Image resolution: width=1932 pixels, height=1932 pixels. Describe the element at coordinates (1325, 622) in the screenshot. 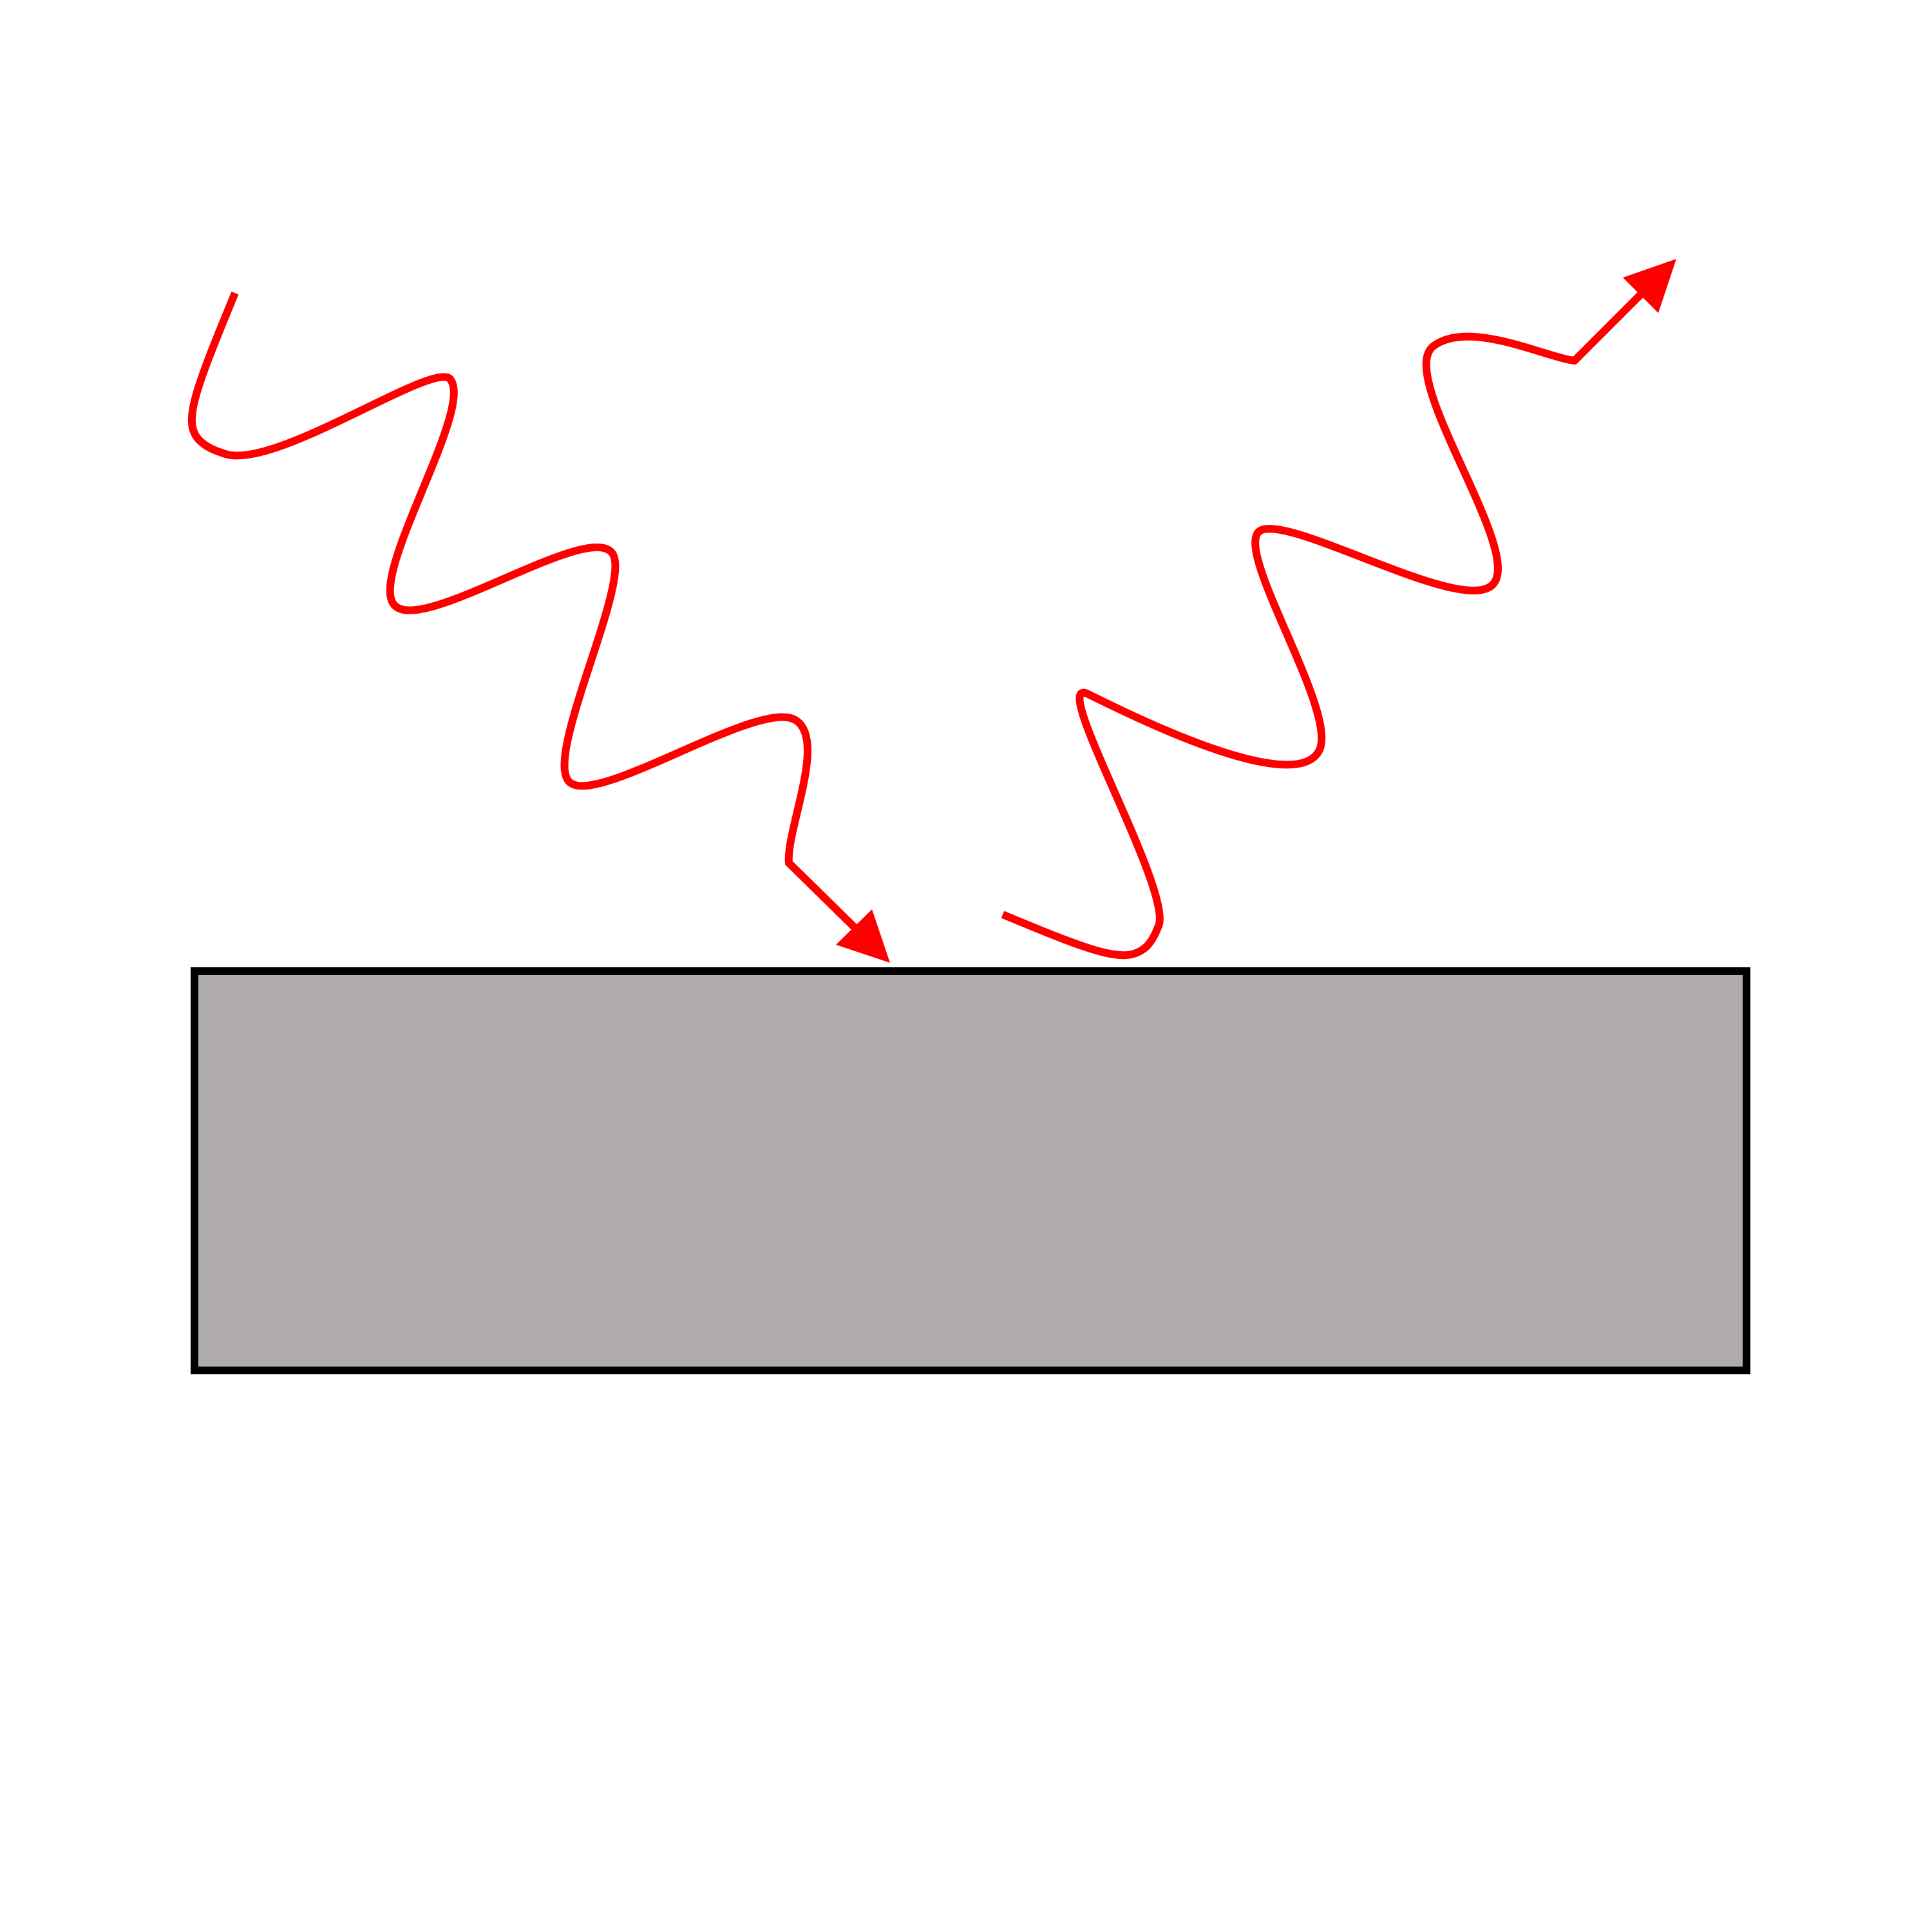

I see `reflected-wave` at that location.